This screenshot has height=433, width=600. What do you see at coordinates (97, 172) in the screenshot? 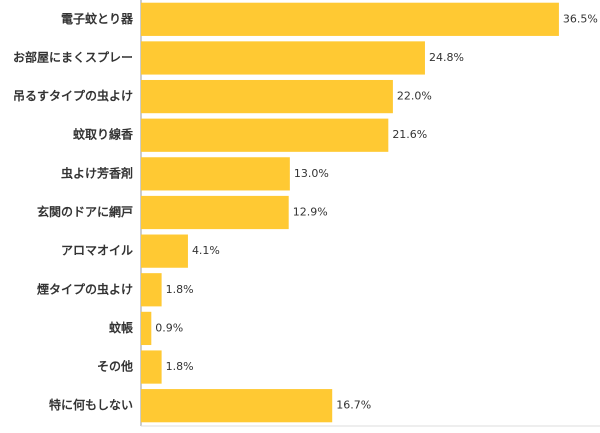
I see `category-label: 虫よけ芳香剤` at bounding box center [97, 172].